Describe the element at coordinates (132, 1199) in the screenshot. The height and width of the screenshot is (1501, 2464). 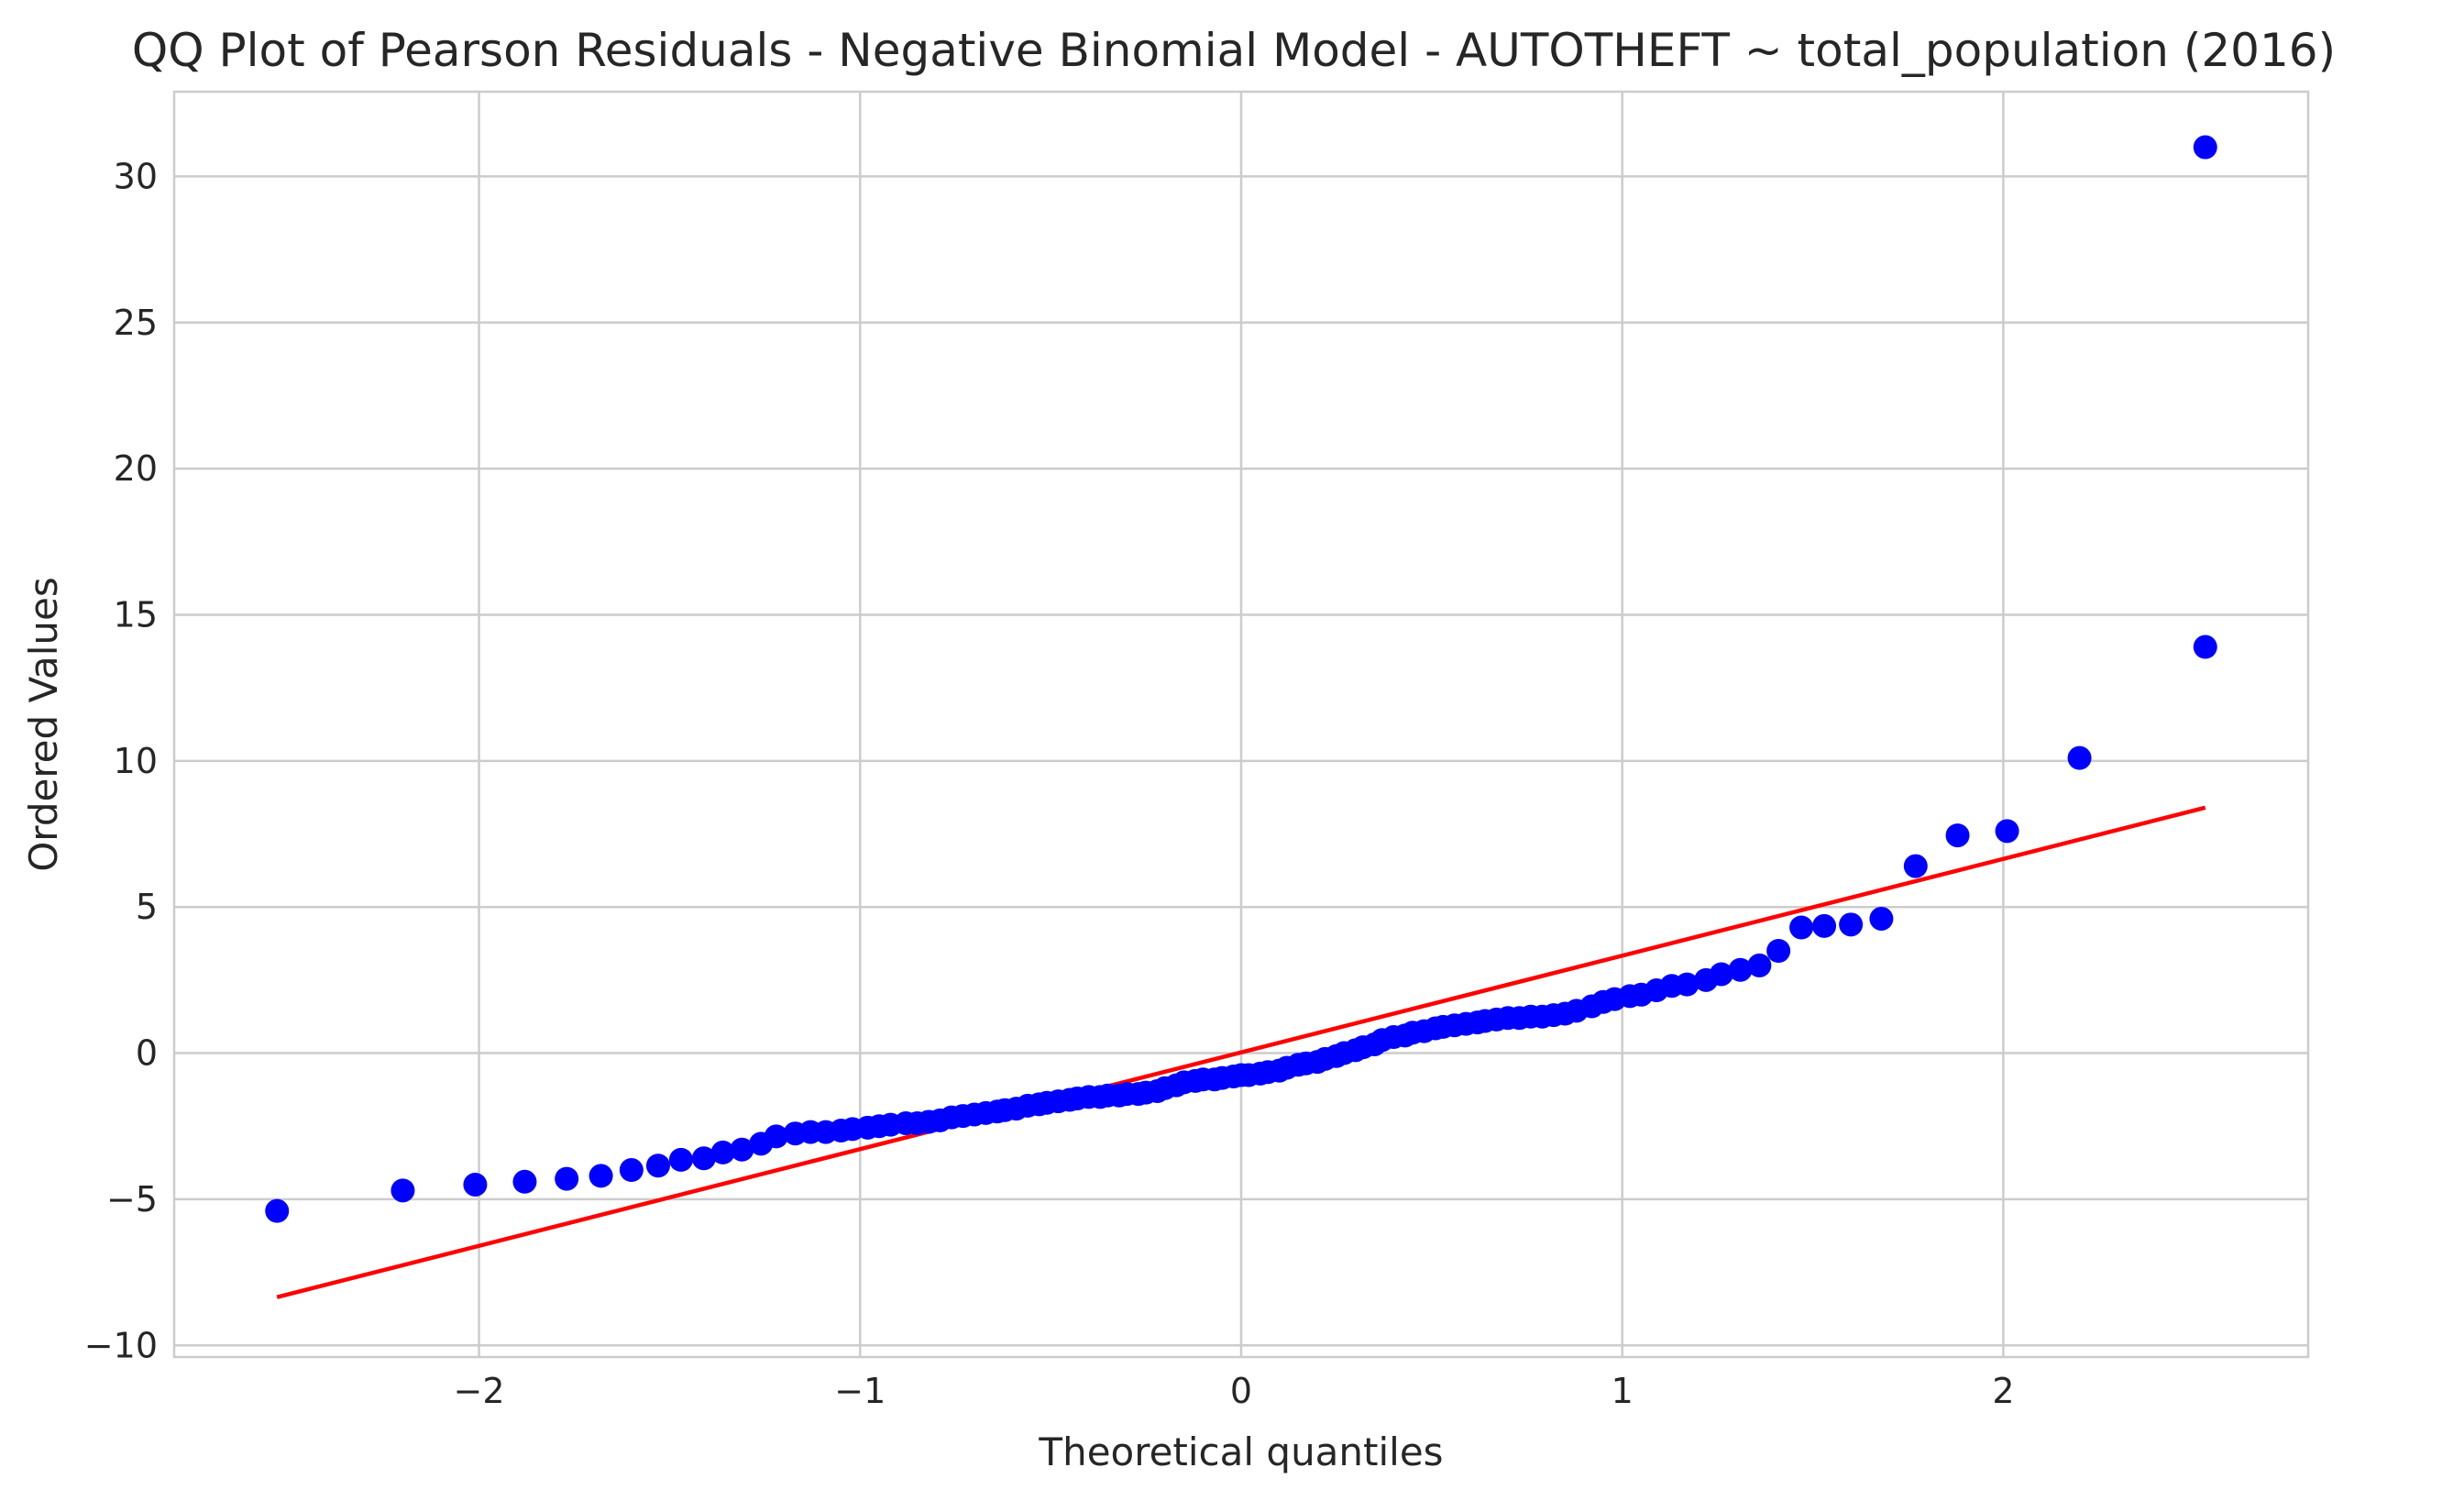
I see `y-tick-label: −5` at that location.